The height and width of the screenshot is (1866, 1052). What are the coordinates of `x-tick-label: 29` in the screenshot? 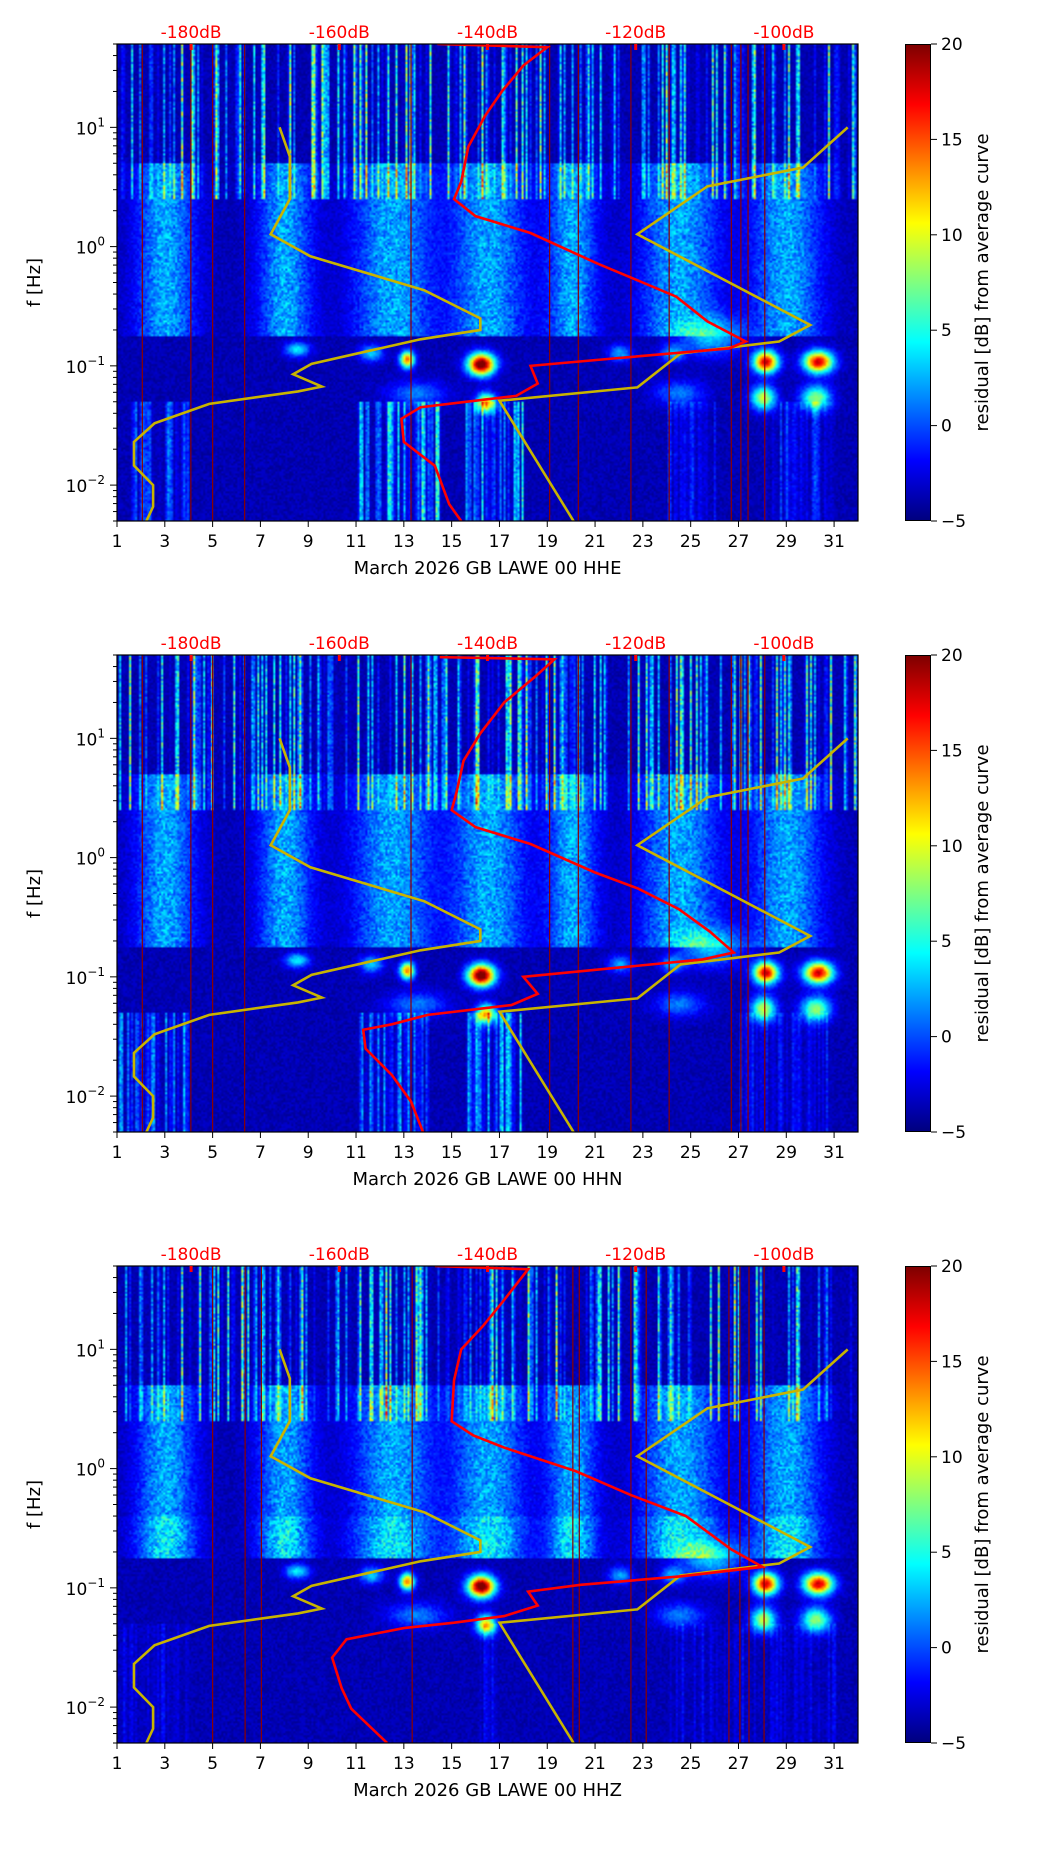 It's located at (786, 1764).